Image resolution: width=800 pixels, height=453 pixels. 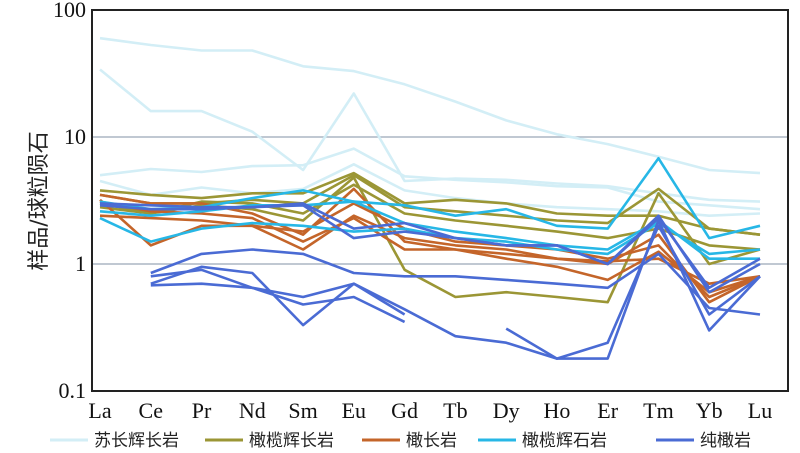 I want to click on x-tick-labels: La Ce Pr Nd Sm Eu Gd Tb Dy Ho Er Tm Yb Lu, so click(x=430, y=410).